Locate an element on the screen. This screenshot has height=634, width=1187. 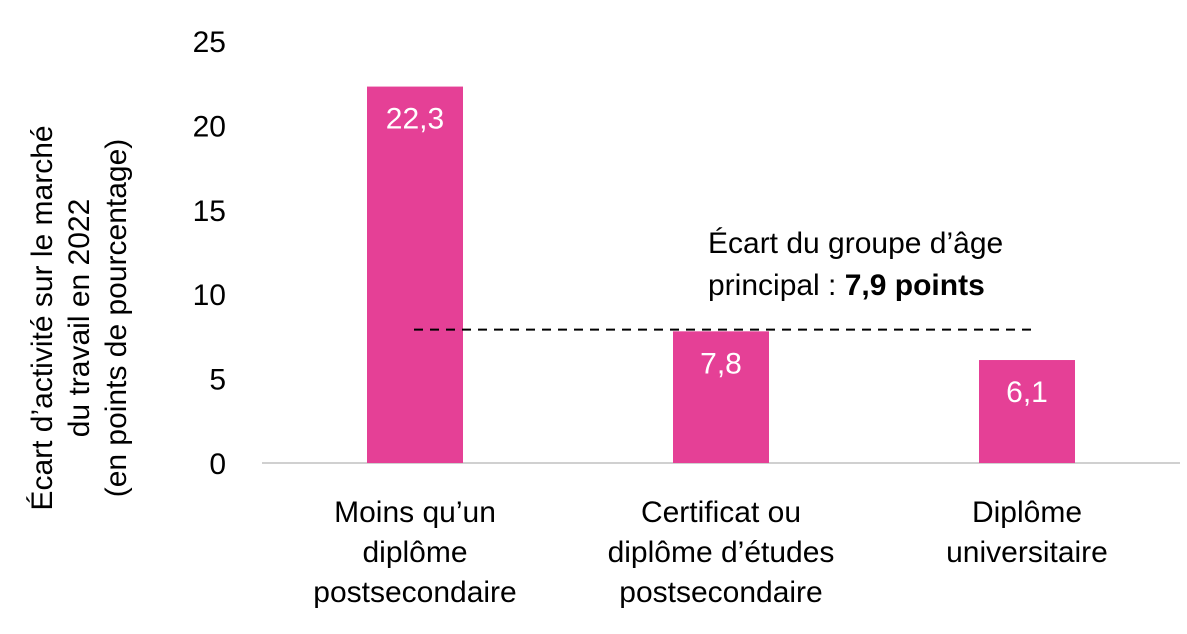
category-label: Diplôme universitaire is located at coordinates (1027, 532).